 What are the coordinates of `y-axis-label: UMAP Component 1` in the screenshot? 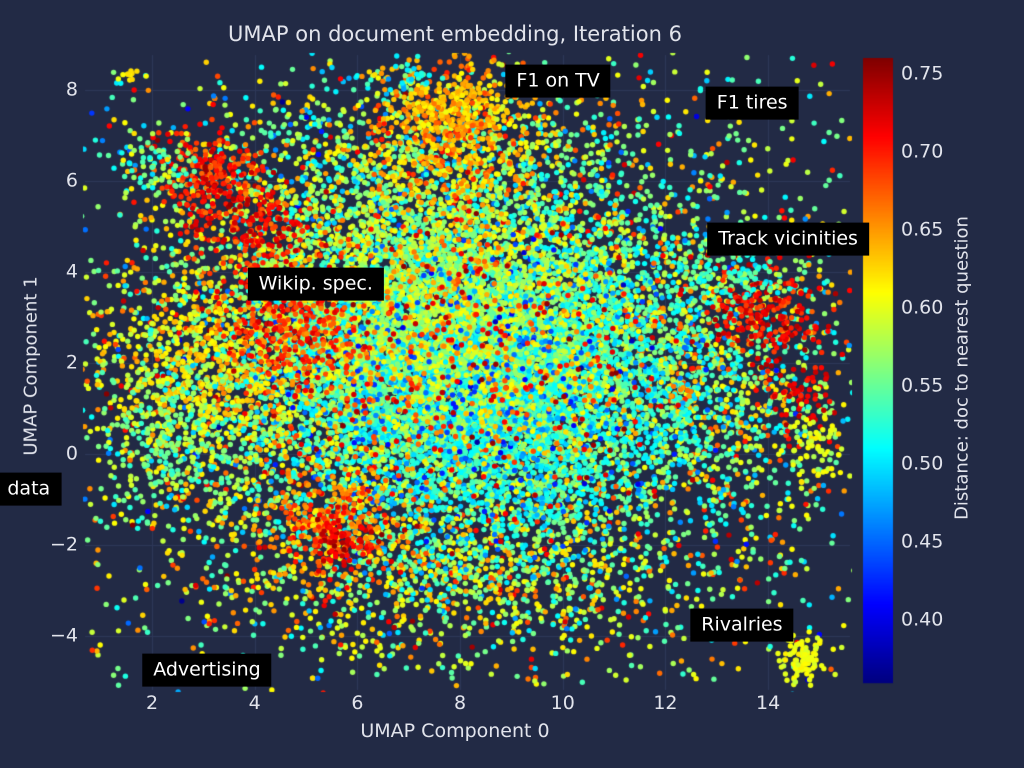 It's located at (31, 366).